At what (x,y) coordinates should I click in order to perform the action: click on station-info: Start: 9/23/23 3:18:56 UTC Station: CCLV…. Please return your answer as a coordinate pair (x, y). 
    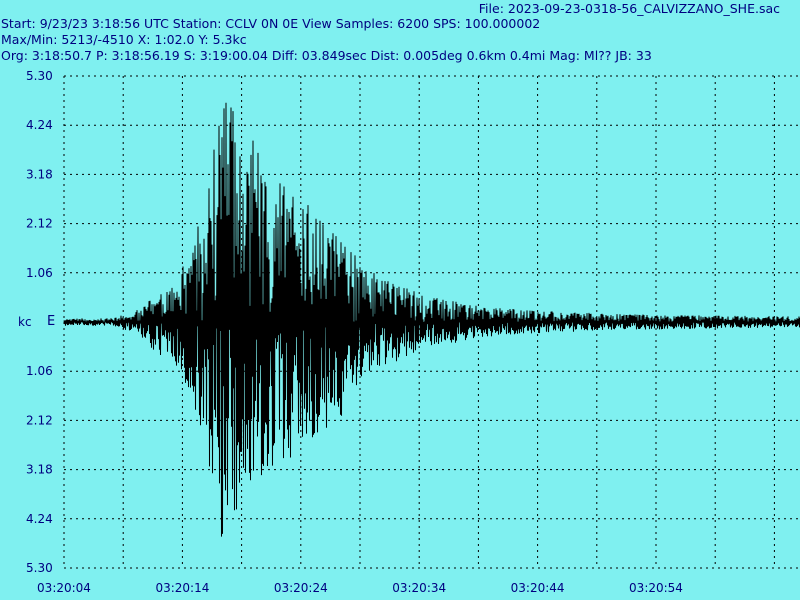
    Looking at the image, I should click on (271, 23).